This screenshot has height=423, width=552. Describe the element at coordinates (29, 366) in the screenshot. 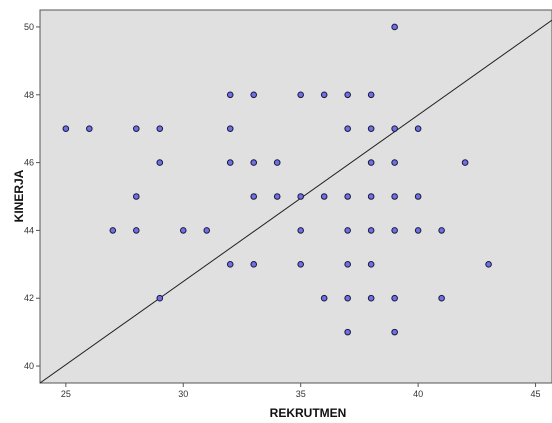

I see `y-tick-label: 40` at that location.